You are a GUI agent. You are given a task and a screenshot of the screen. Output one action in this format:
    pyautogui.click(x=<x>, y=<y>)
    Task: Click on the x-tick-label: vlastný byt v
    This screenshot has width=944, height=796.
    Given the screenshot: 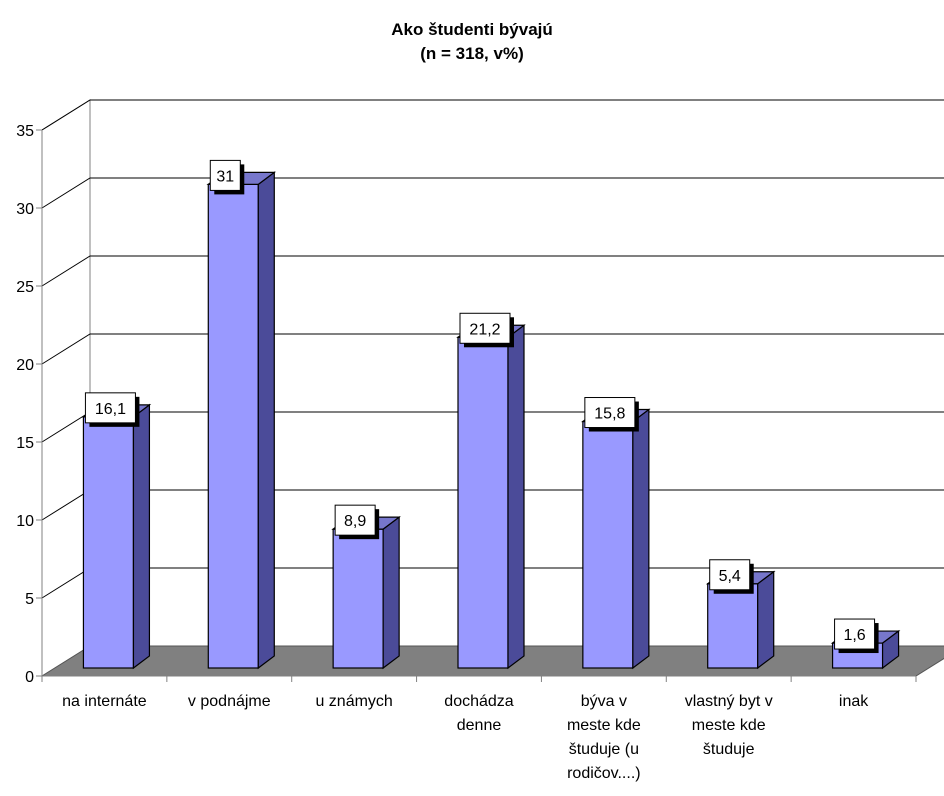 What is the action you would take?
    pyautogui.click(x=729, y=701)
    